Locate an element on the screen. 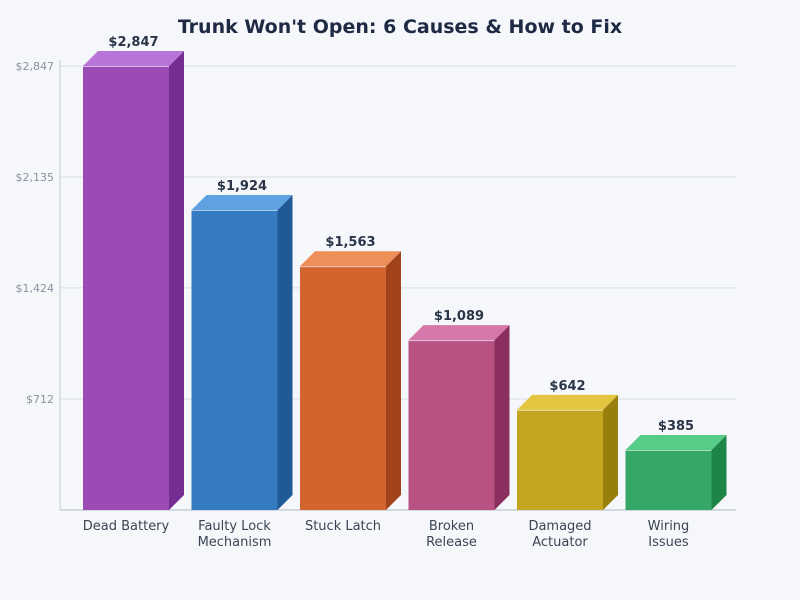 This screenshot has height=600, width=800. category-label: Mechanism is located at coordinates (235, 542).